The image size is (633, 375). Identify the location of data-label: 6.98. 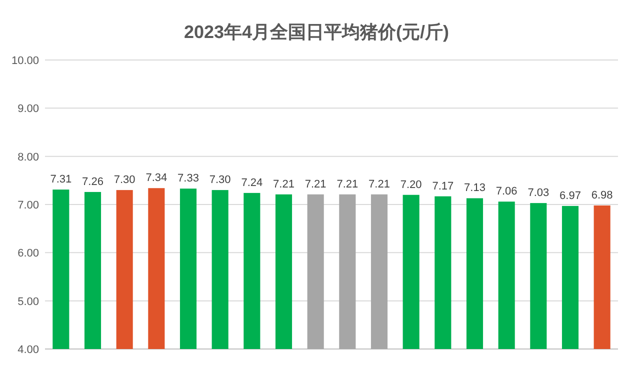
(602, 195).